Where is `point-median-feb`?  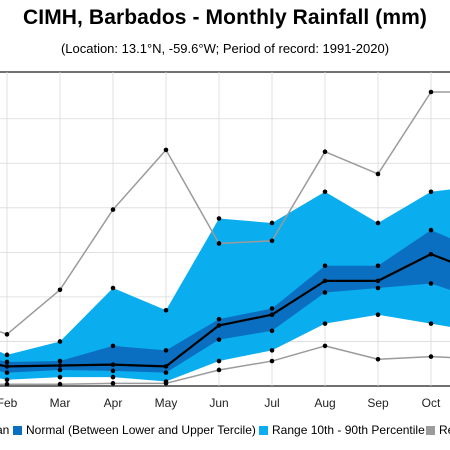
point-median-feb is located at coordinates (7, 366).